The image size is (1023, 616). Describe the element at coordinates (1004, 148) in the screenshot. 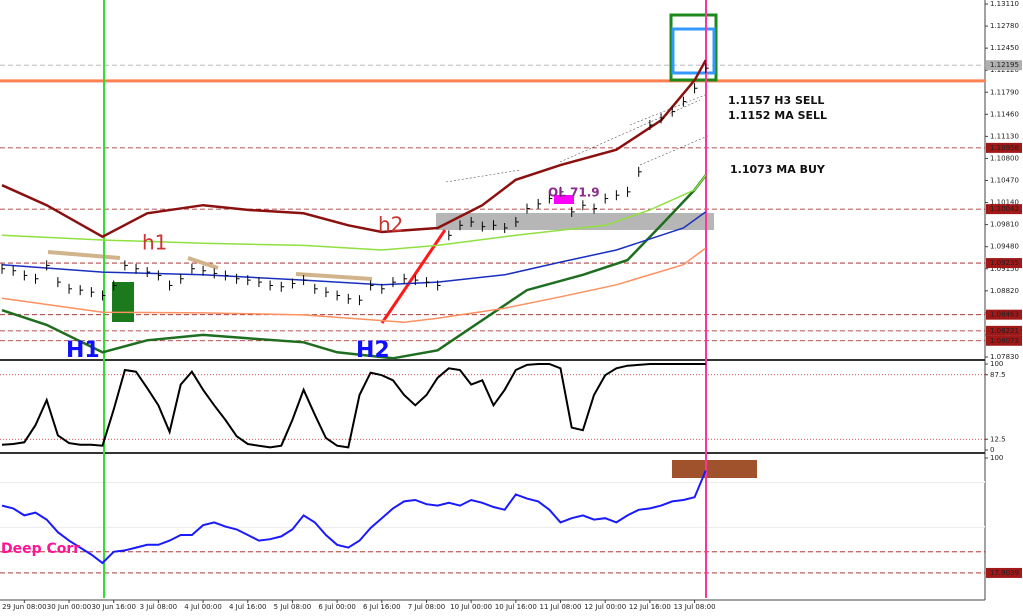

I see `price-label: 1.10958` at that location.